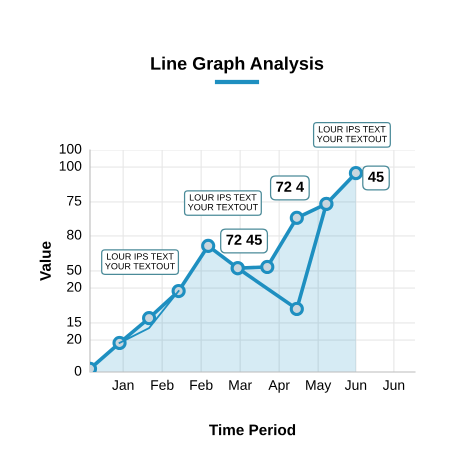  What do you see at coordinates (74, 201) in the screenshot?
I see `annotation: 75` at bounding box center [74, 201].